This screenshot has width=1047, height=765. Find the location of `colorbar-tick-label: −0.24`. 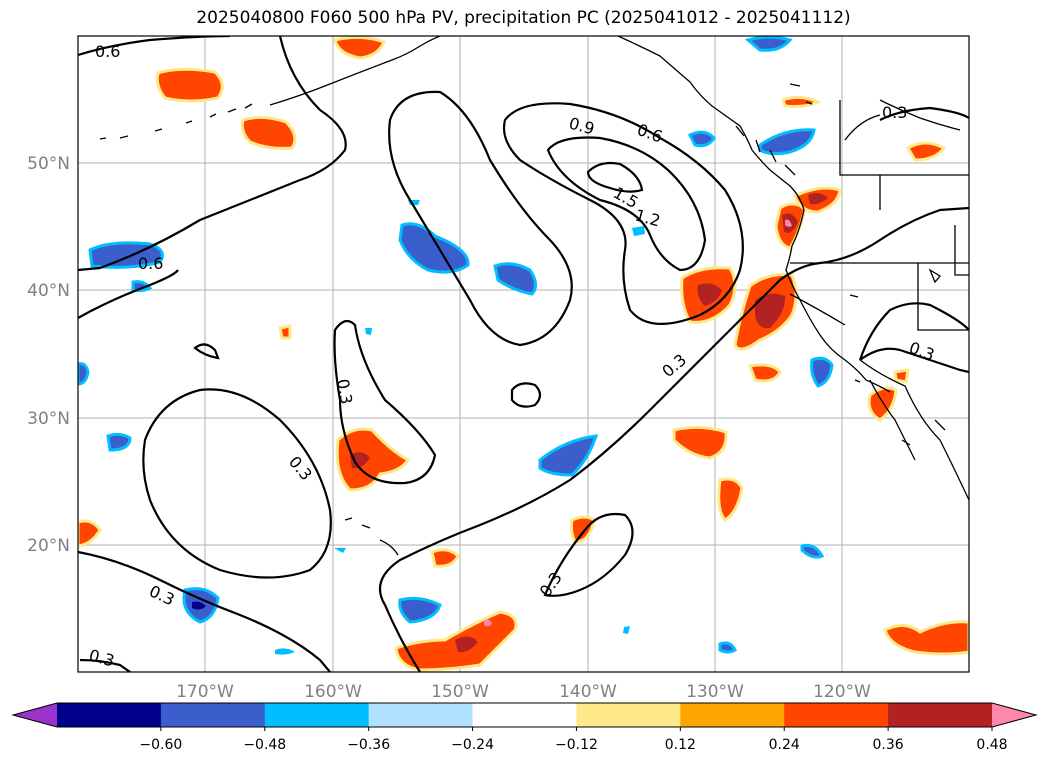

colorbar-tick-label: −0.24 is located at coordinates (472, 745).